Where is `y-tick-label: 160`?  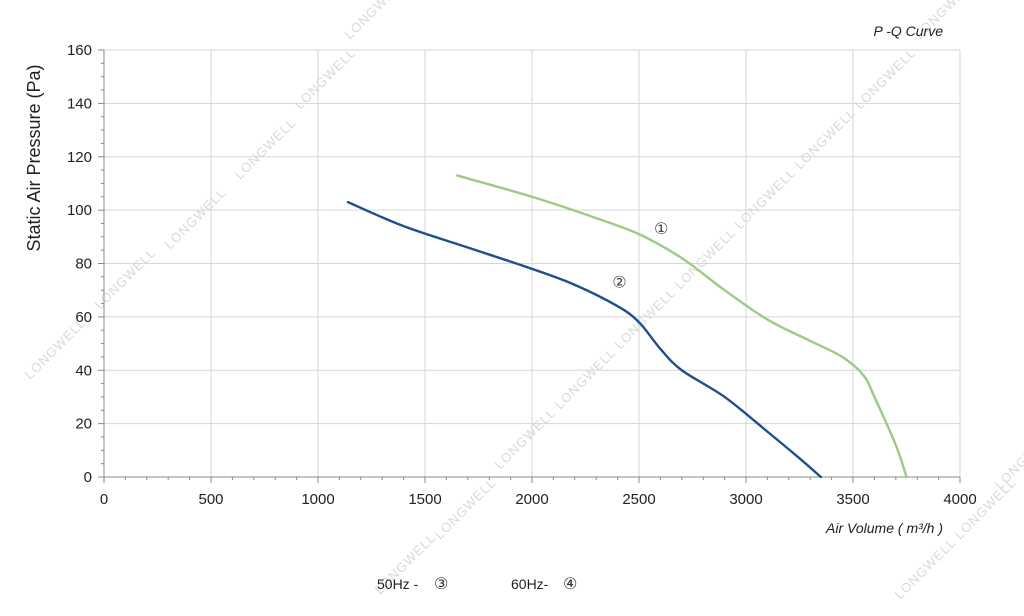
y-tick-label: 160 is located at coordinates (79, 50).